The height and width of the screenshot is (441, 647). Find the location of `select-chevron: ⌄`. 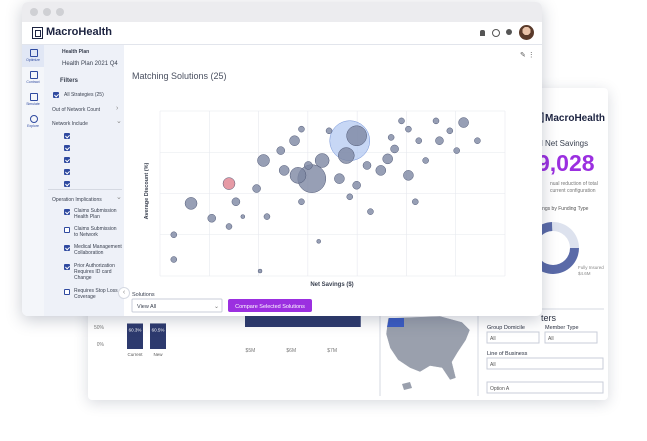

select-chevron: ⌄ is located at coordinates (216, 307).